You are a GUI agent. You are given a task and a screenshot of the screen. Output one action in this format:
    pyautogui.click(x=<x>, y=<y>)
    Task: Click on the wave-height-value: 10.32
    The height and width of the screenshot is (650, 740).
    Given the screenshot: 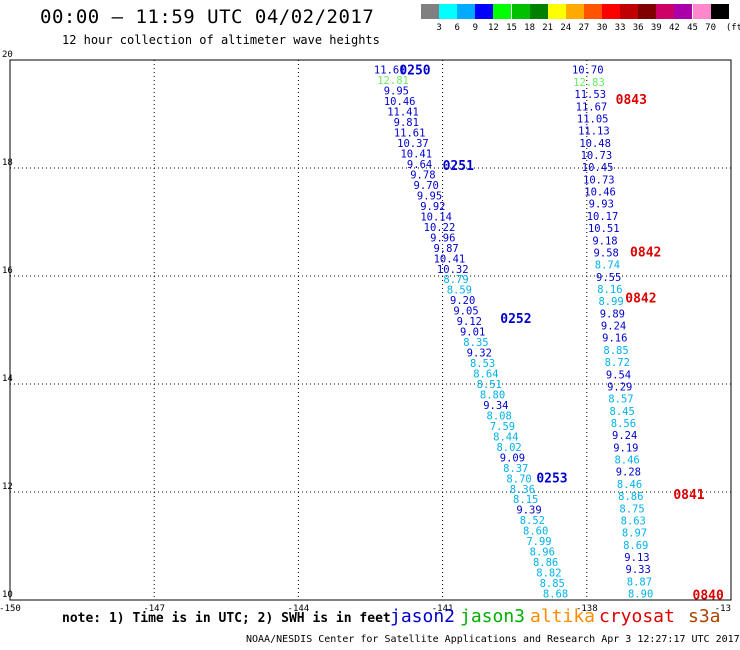 What is the action you would take?
    pyautogui.click(x=453, y=270)
    